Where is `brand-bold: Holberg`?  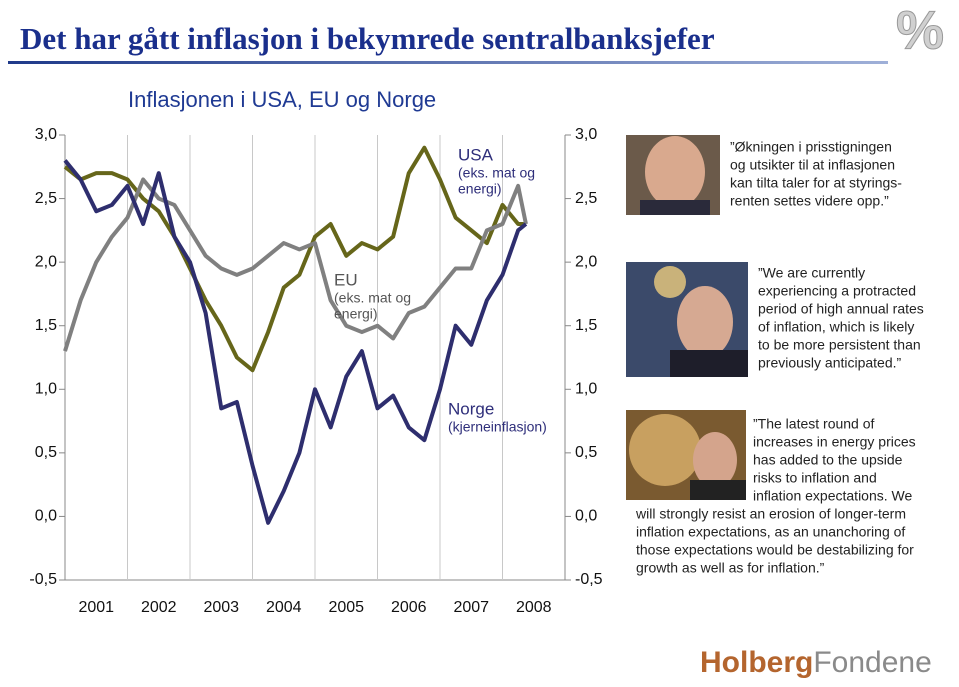
brand-bold: Holberg is located at coordinates (756, 662).